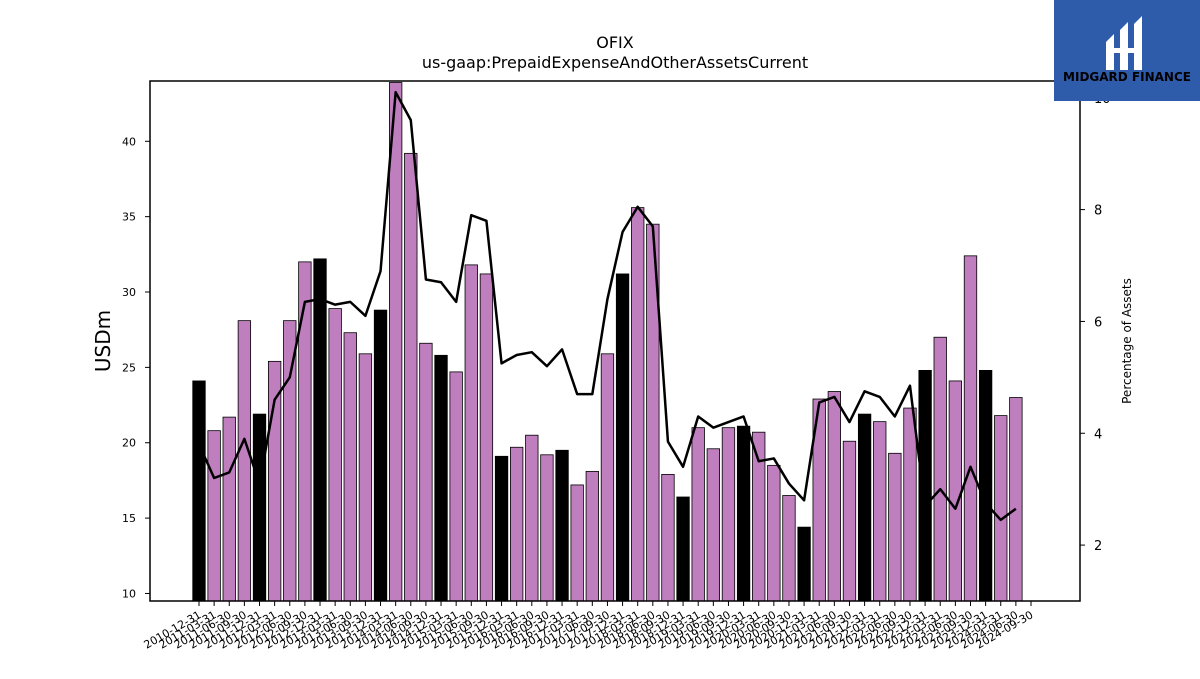 Image resolution: width=1200 pixels, height=679 pixels. Describe the element at coordinates (129, 141) in the screenshot. I see `y-tick-label: 40` at that location.